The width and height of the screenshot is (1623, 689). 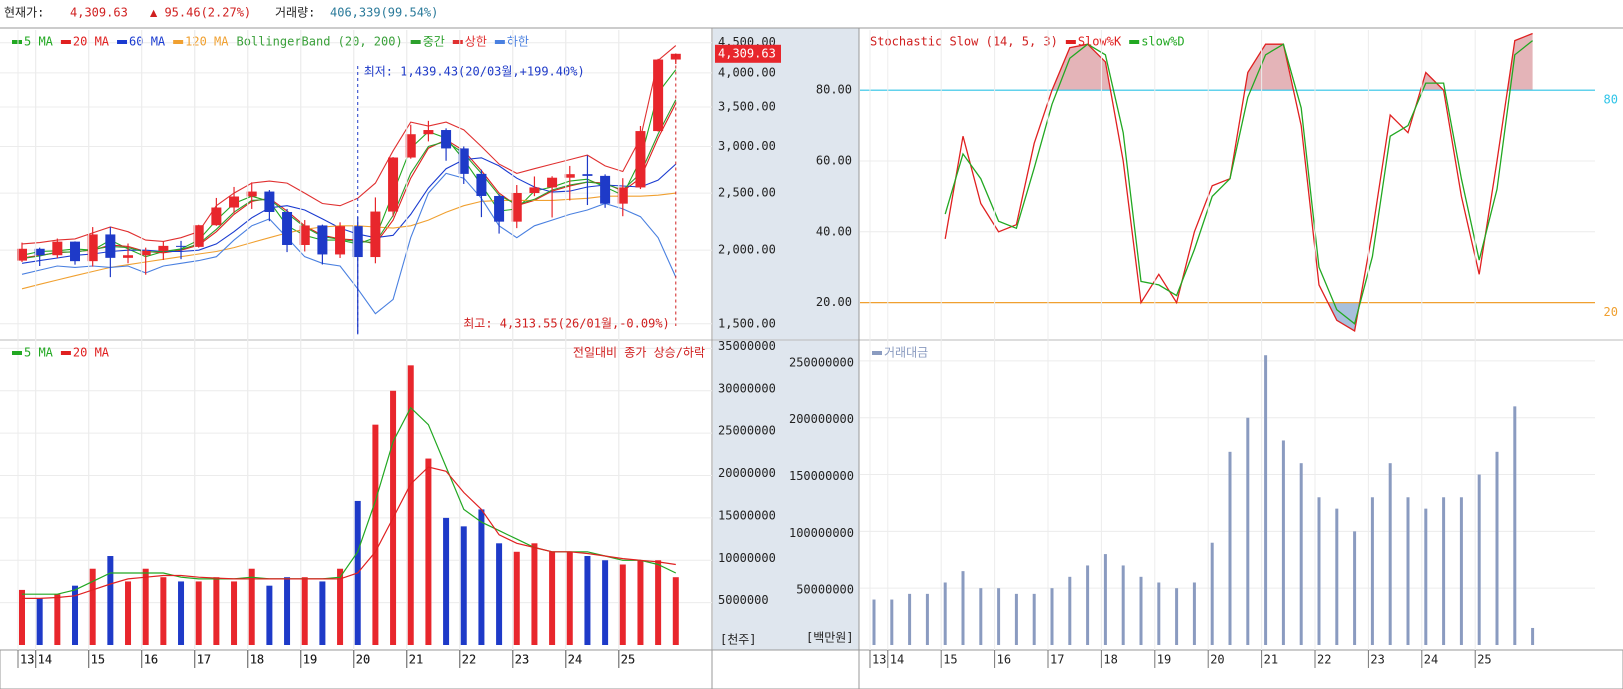 I want to click on y-tick-label: 4,000.00, so click(x=747, y=72).